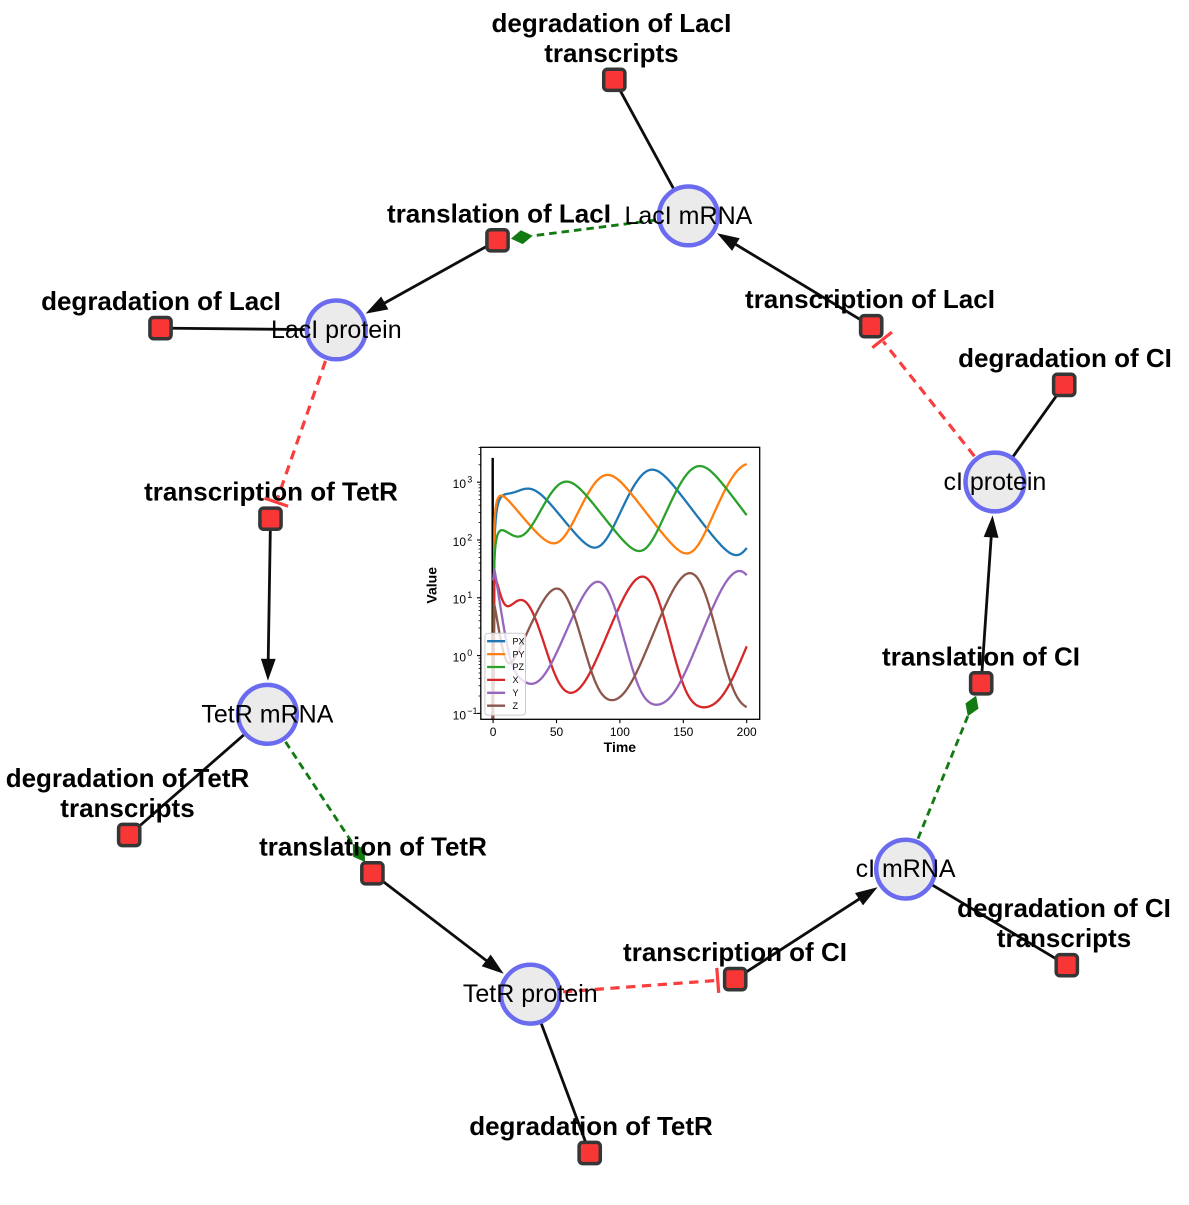 The image size is (1189, 1205). Describe the element at coordinates (906, 869) in the screenshot. I see `svg-text: cI mRNA` at that location.